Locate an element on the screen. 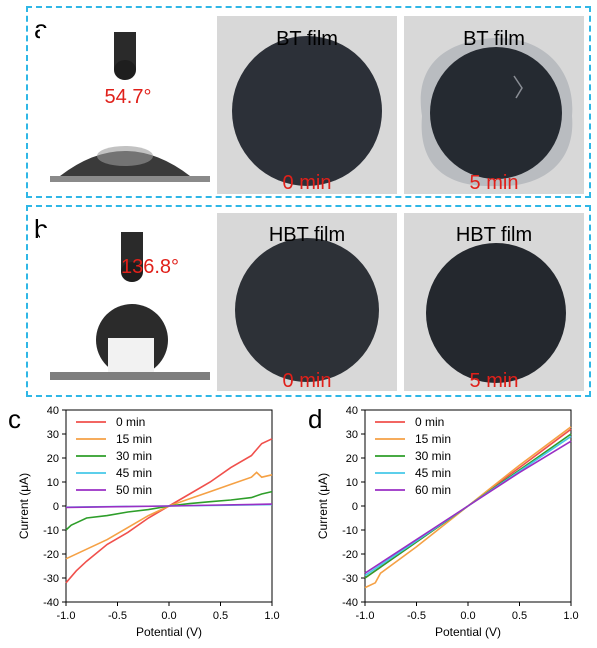 The width and height of the screenshot is (597, 648). chart-d-xtick-label: -0.5 is located at coordinates (416, 616).